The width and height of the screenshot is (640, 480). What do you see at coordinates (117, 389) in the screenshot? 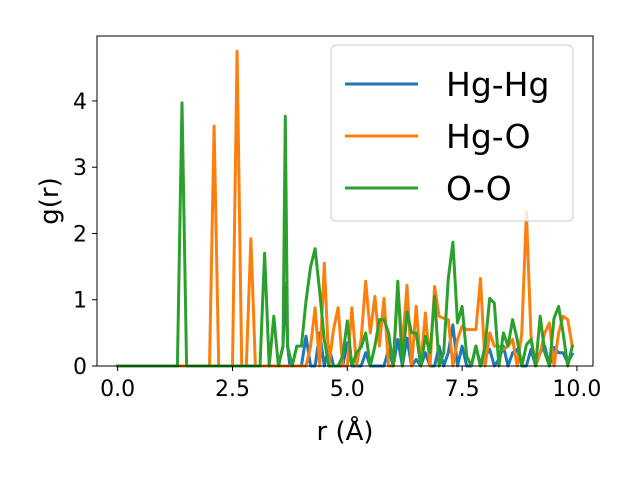
I see `x-tick-label: 0.0` at bounding box center [117, 389].